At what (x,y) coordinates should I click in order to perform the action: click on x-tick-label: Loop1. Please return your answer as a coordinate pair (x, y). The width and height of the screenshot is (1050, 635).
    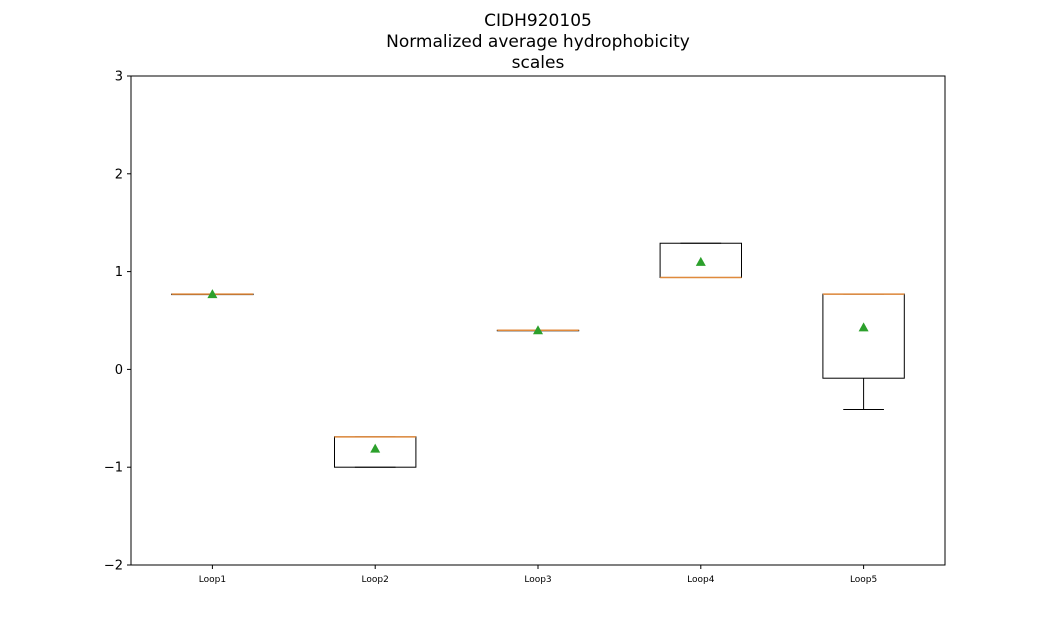
    Looking at the image, I should click on (212, 580).